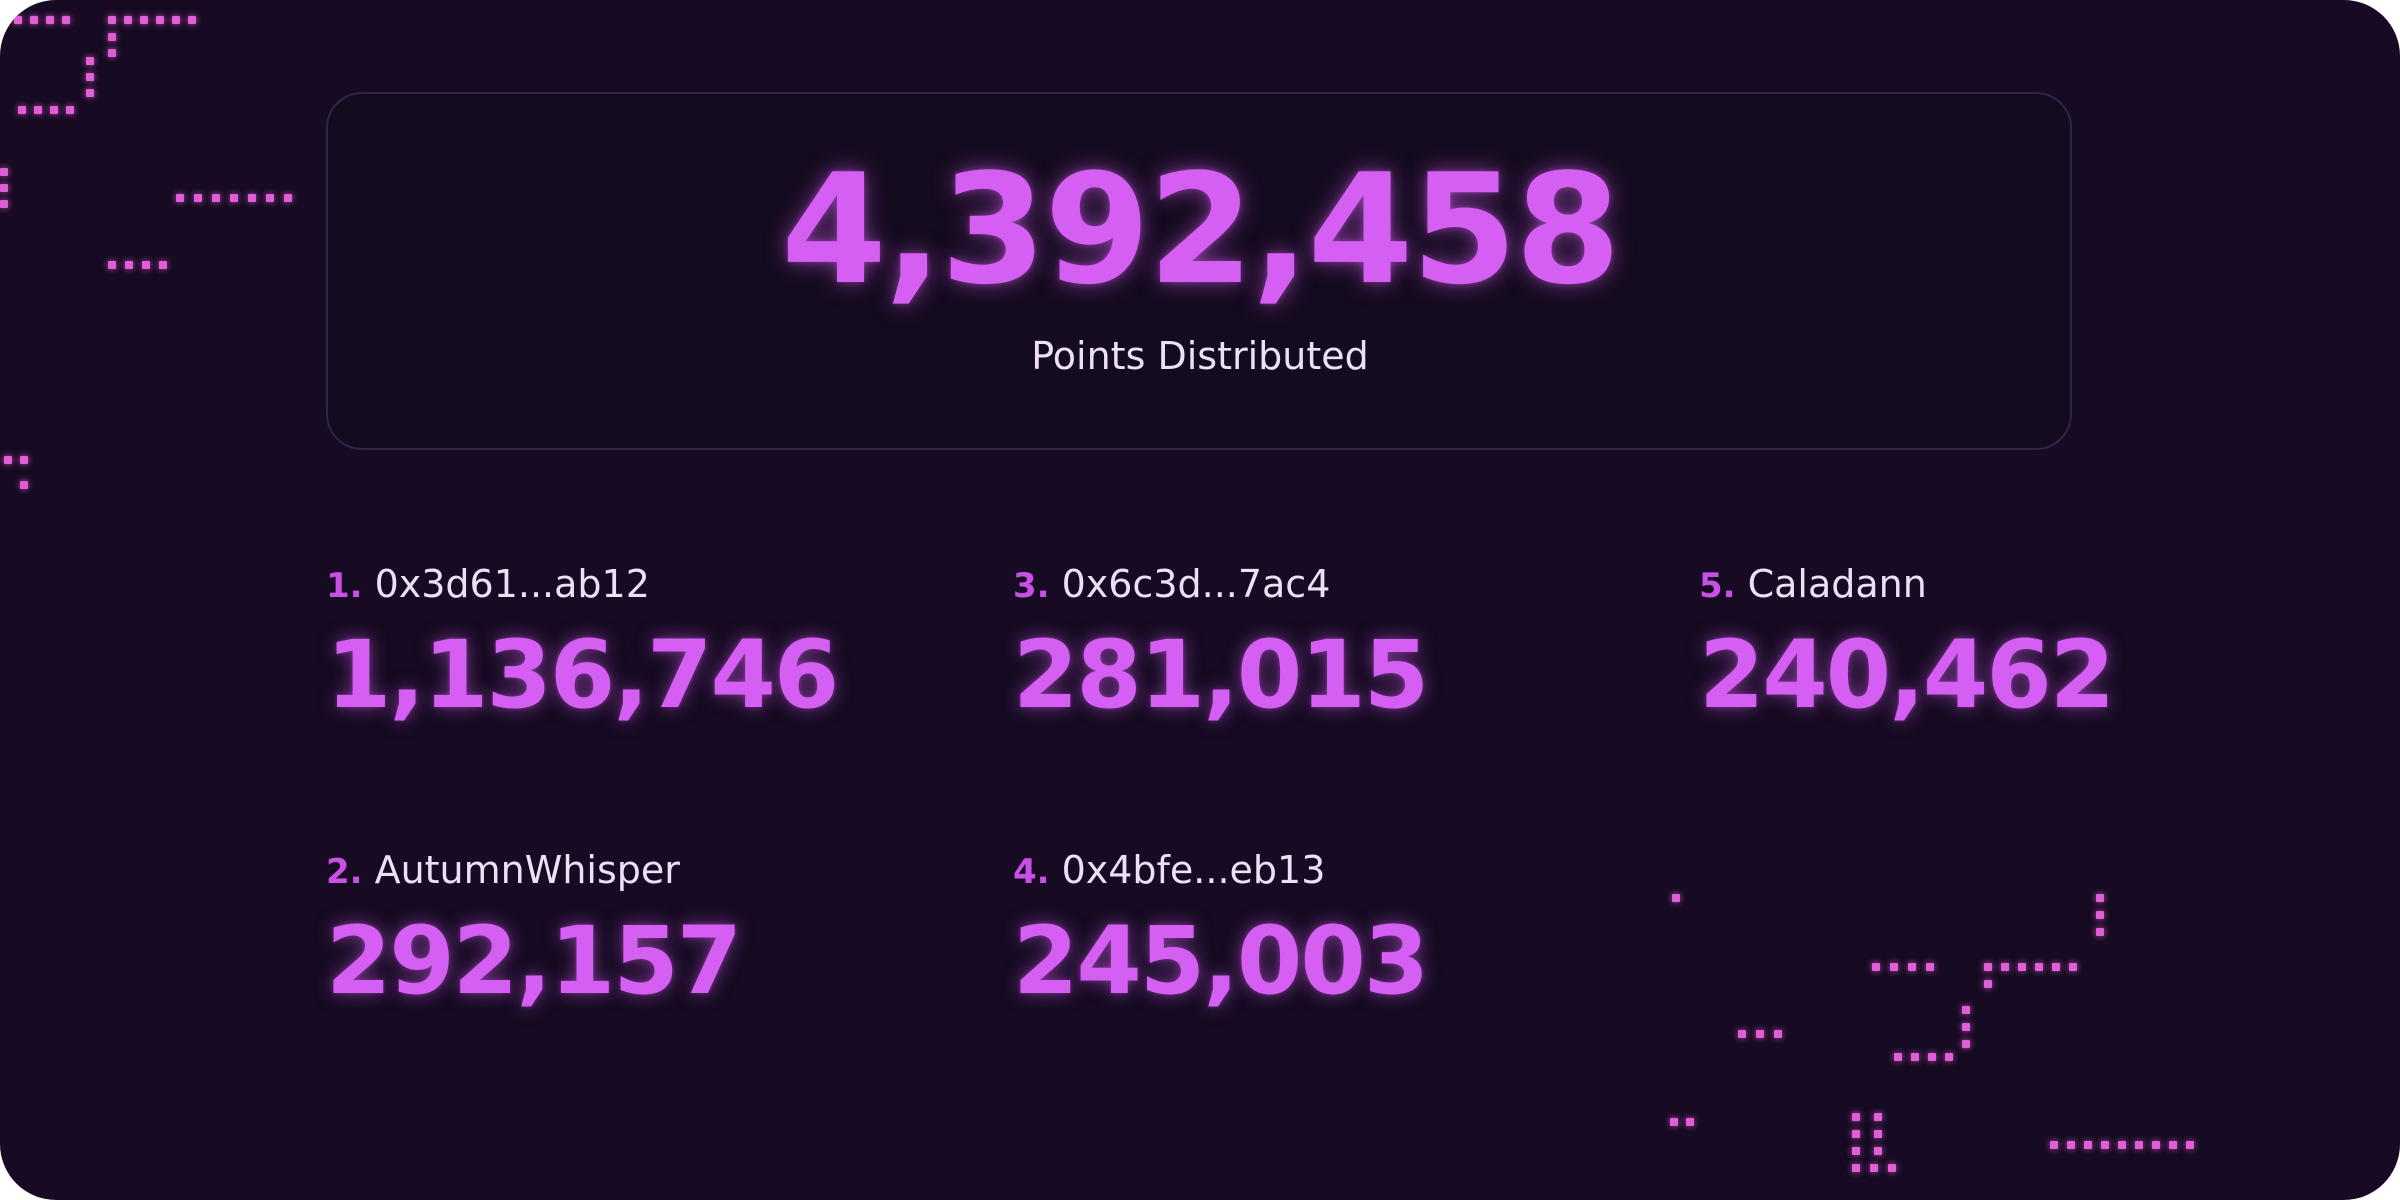 This screenshot has height=1200, width=2400. What do you see at coordinates (1999, 584) in the screenshot?
I see `entry-header: 5. Caladann` at bounding box center [1999, 584].